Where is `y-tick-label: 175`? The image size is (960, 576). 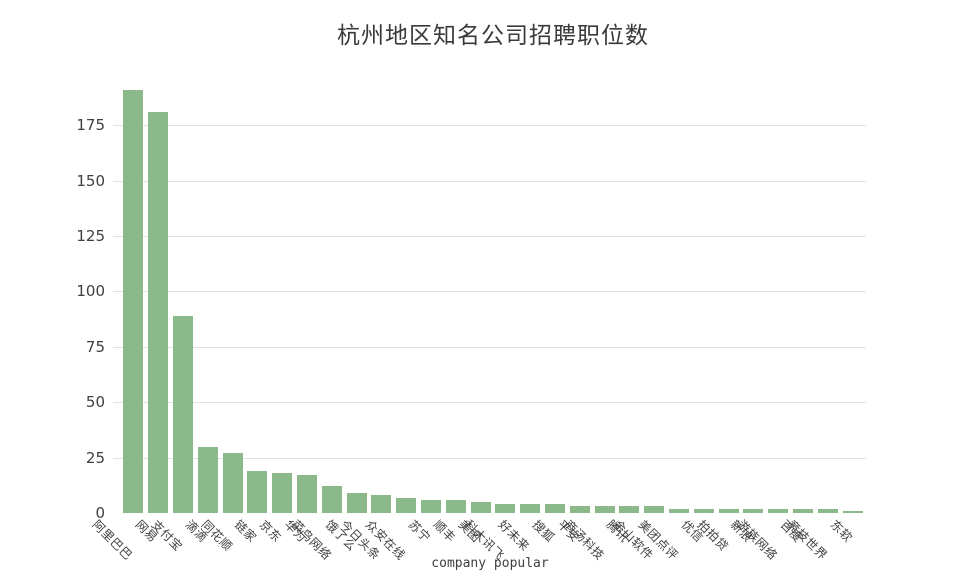 y-tick-label: 175 is located at coordinates (90, 125).